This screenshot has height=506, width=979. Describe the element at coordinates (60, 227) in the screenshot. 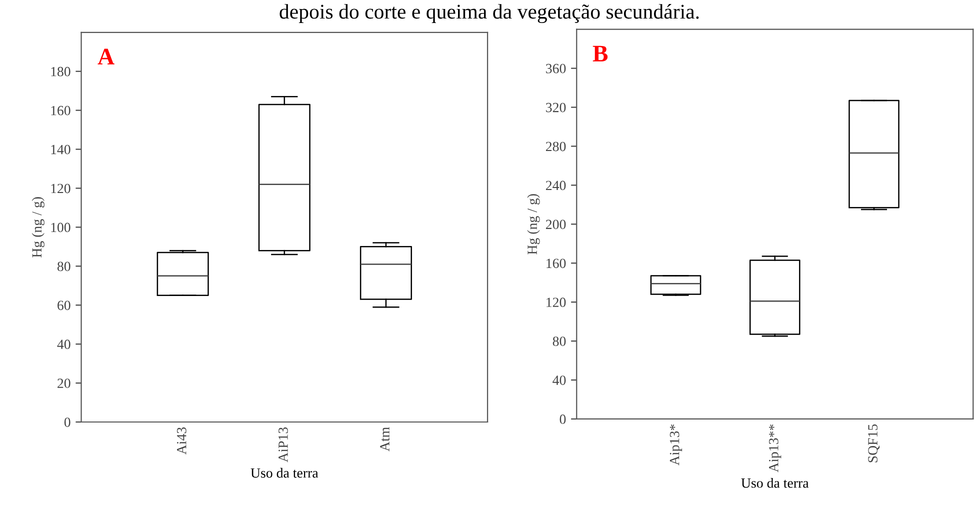

I see `y-tick-label: 100` at that location.